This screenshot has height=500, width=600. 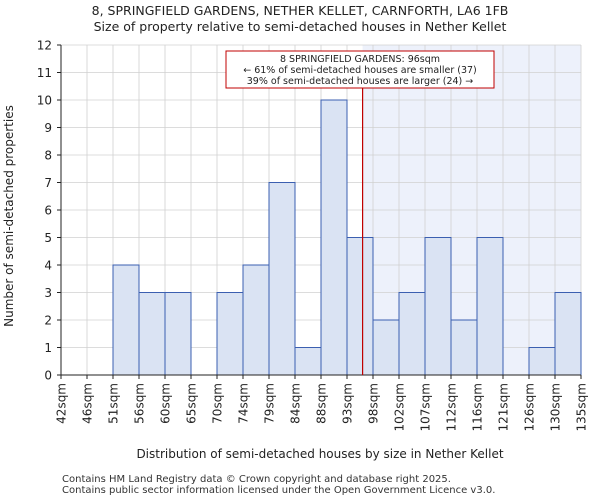 What do you see at coordinates (114, 403) in the screenshot?
I see `x-tick-label: 51sqm` at bounding box center [114, 403].